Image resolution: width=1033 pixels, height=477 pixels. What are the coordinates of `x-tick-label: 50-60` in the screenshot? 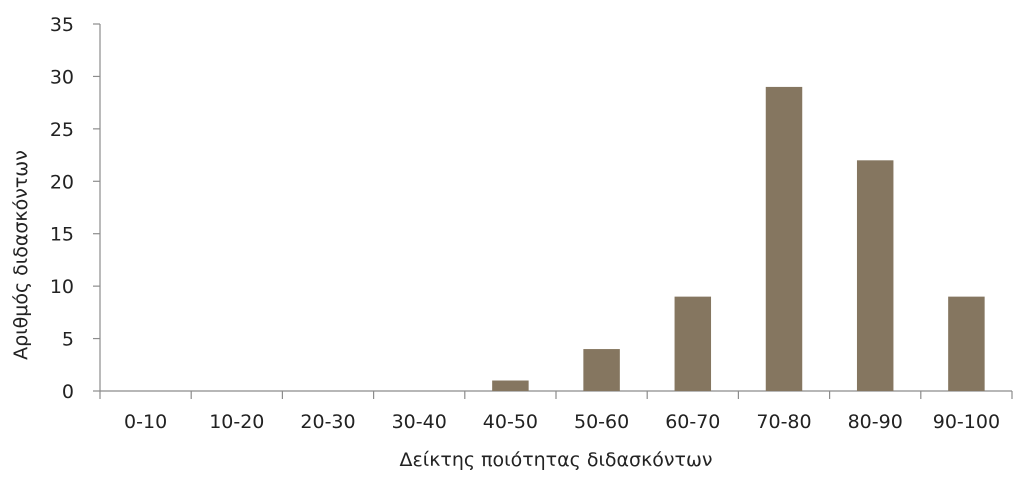 It's located at (601, 422).